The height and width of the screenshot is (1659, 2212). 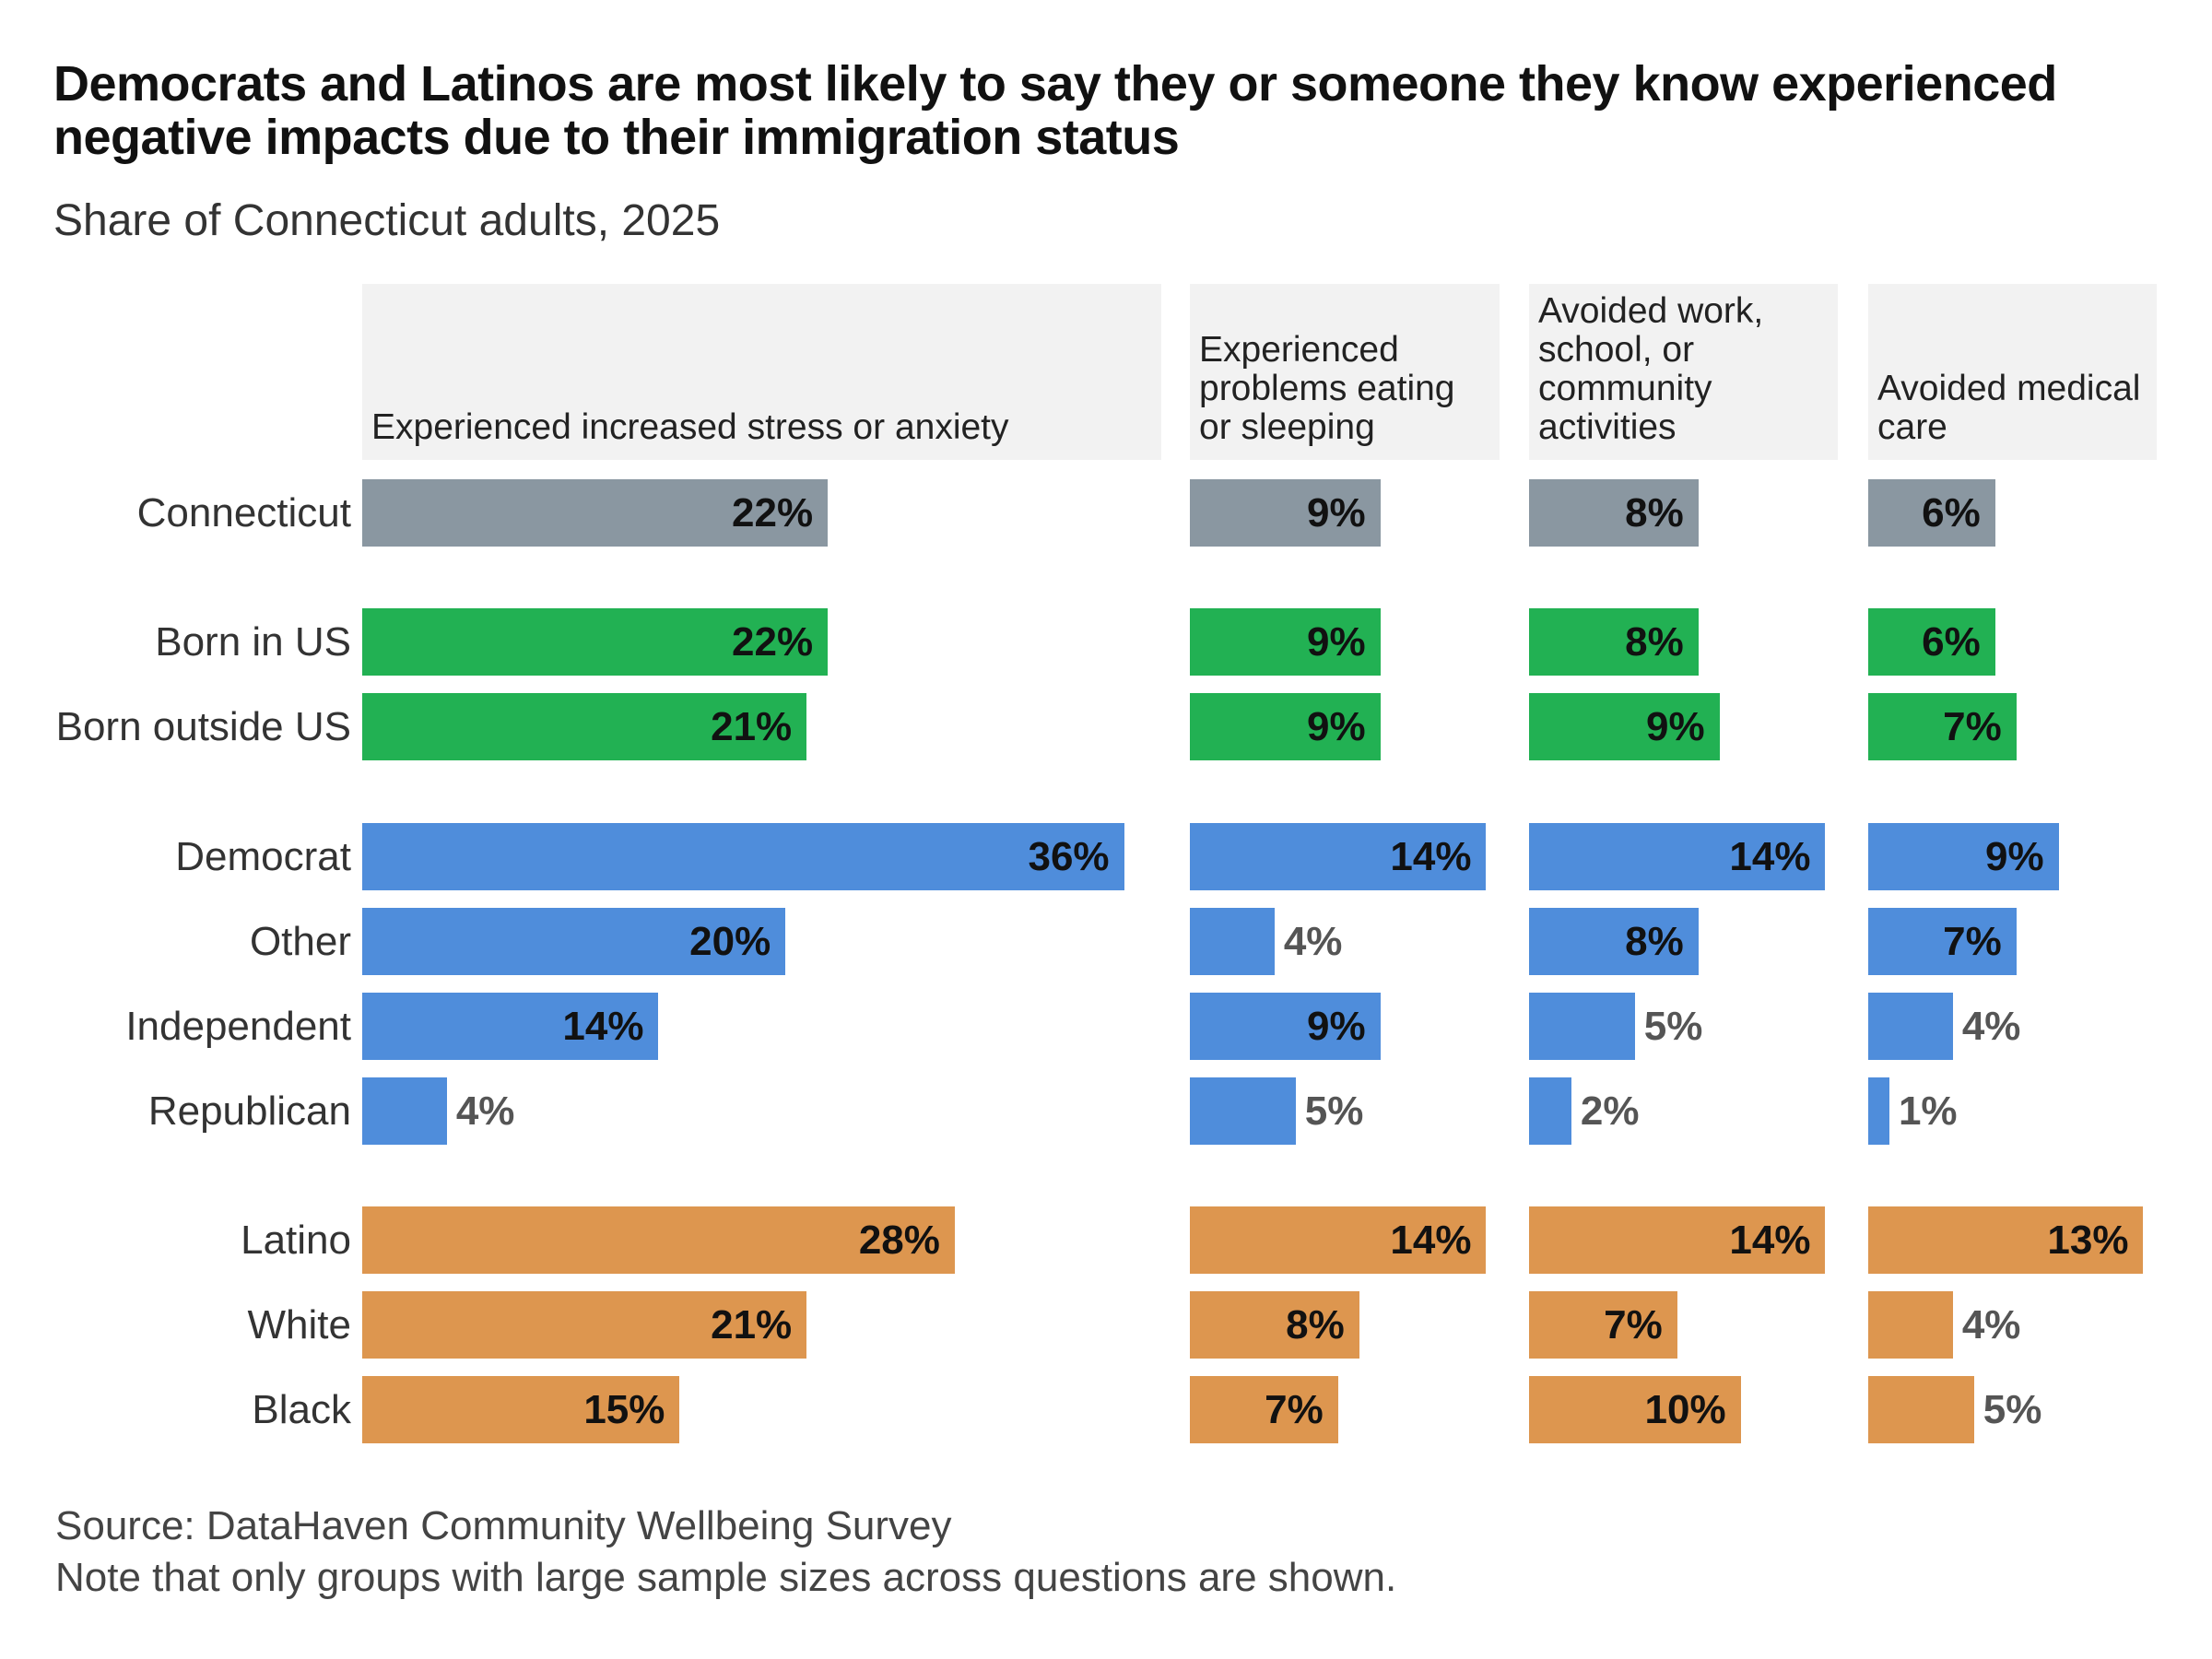 I want to click on data-label: 2%, so click(x=1610, y=1111).